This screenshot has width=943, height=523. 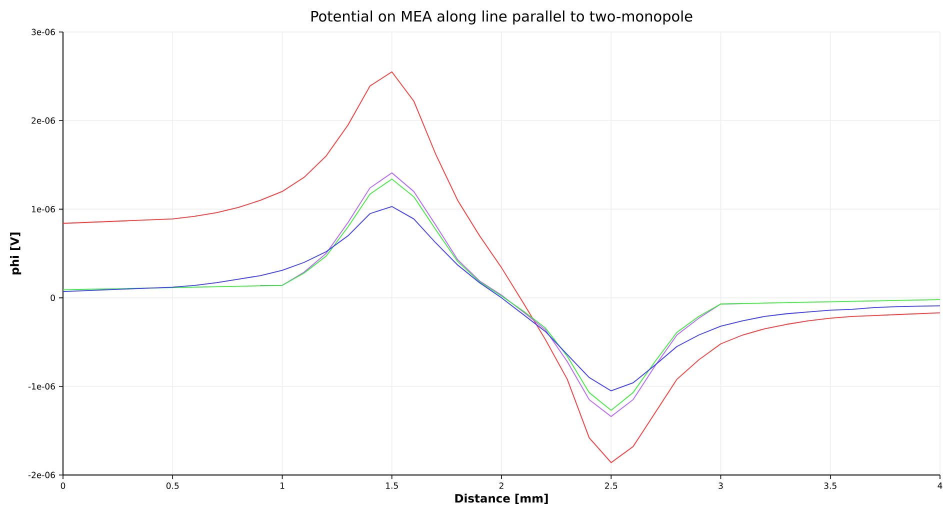 What do you see at coordinates (41, 475) in the screenshot?
I see `y-tick-label: -2e-06` at bounding box center [41, 475].